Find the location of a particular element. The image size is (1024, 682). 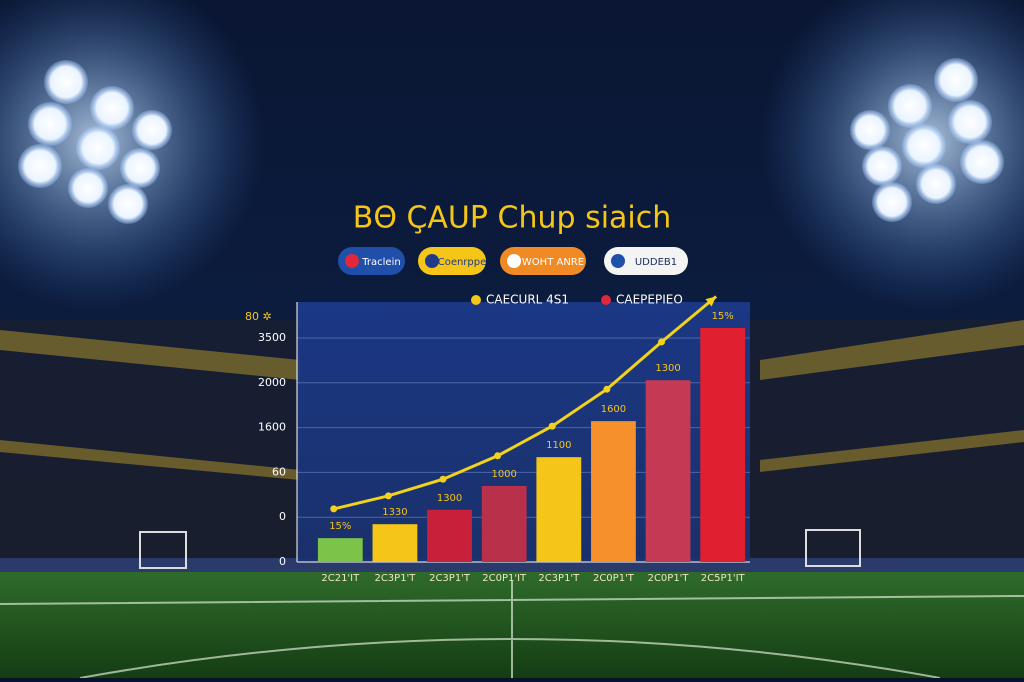

bar-annotation: 1600 is located at coordinates (613, 409).